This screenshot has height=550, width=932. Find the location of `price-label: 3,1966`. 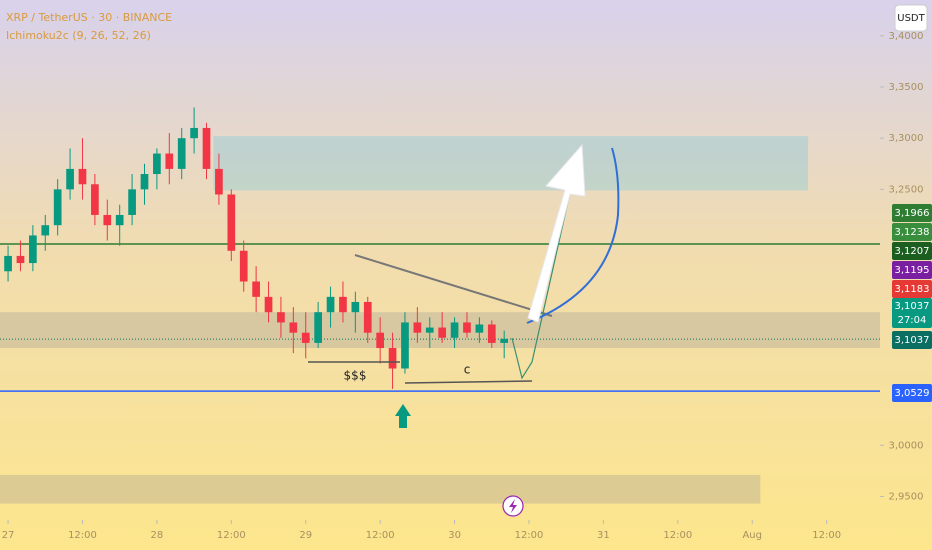

price-label: 3,1966 is located at coordinates (912, 213).